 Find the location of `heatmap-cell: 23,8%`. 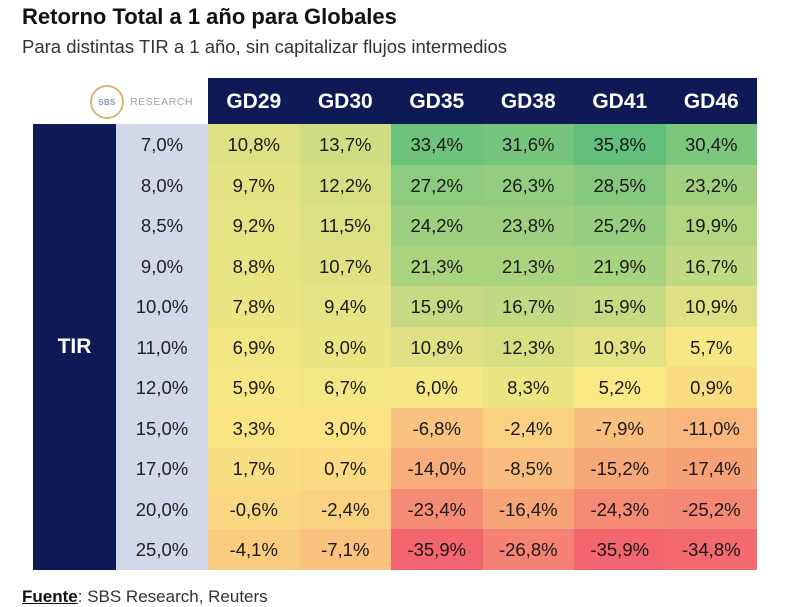

heatmap-cell: 23,8% is located at coordinates (528, 225).